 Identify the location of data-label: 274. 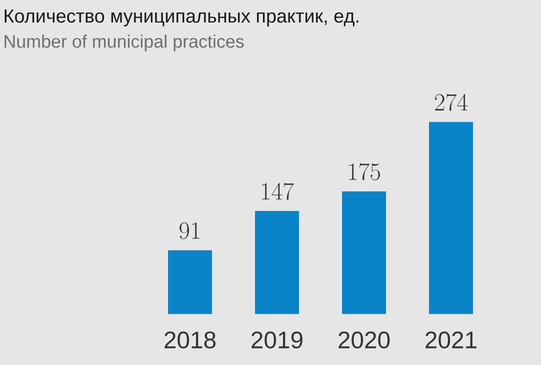
(451, 102).